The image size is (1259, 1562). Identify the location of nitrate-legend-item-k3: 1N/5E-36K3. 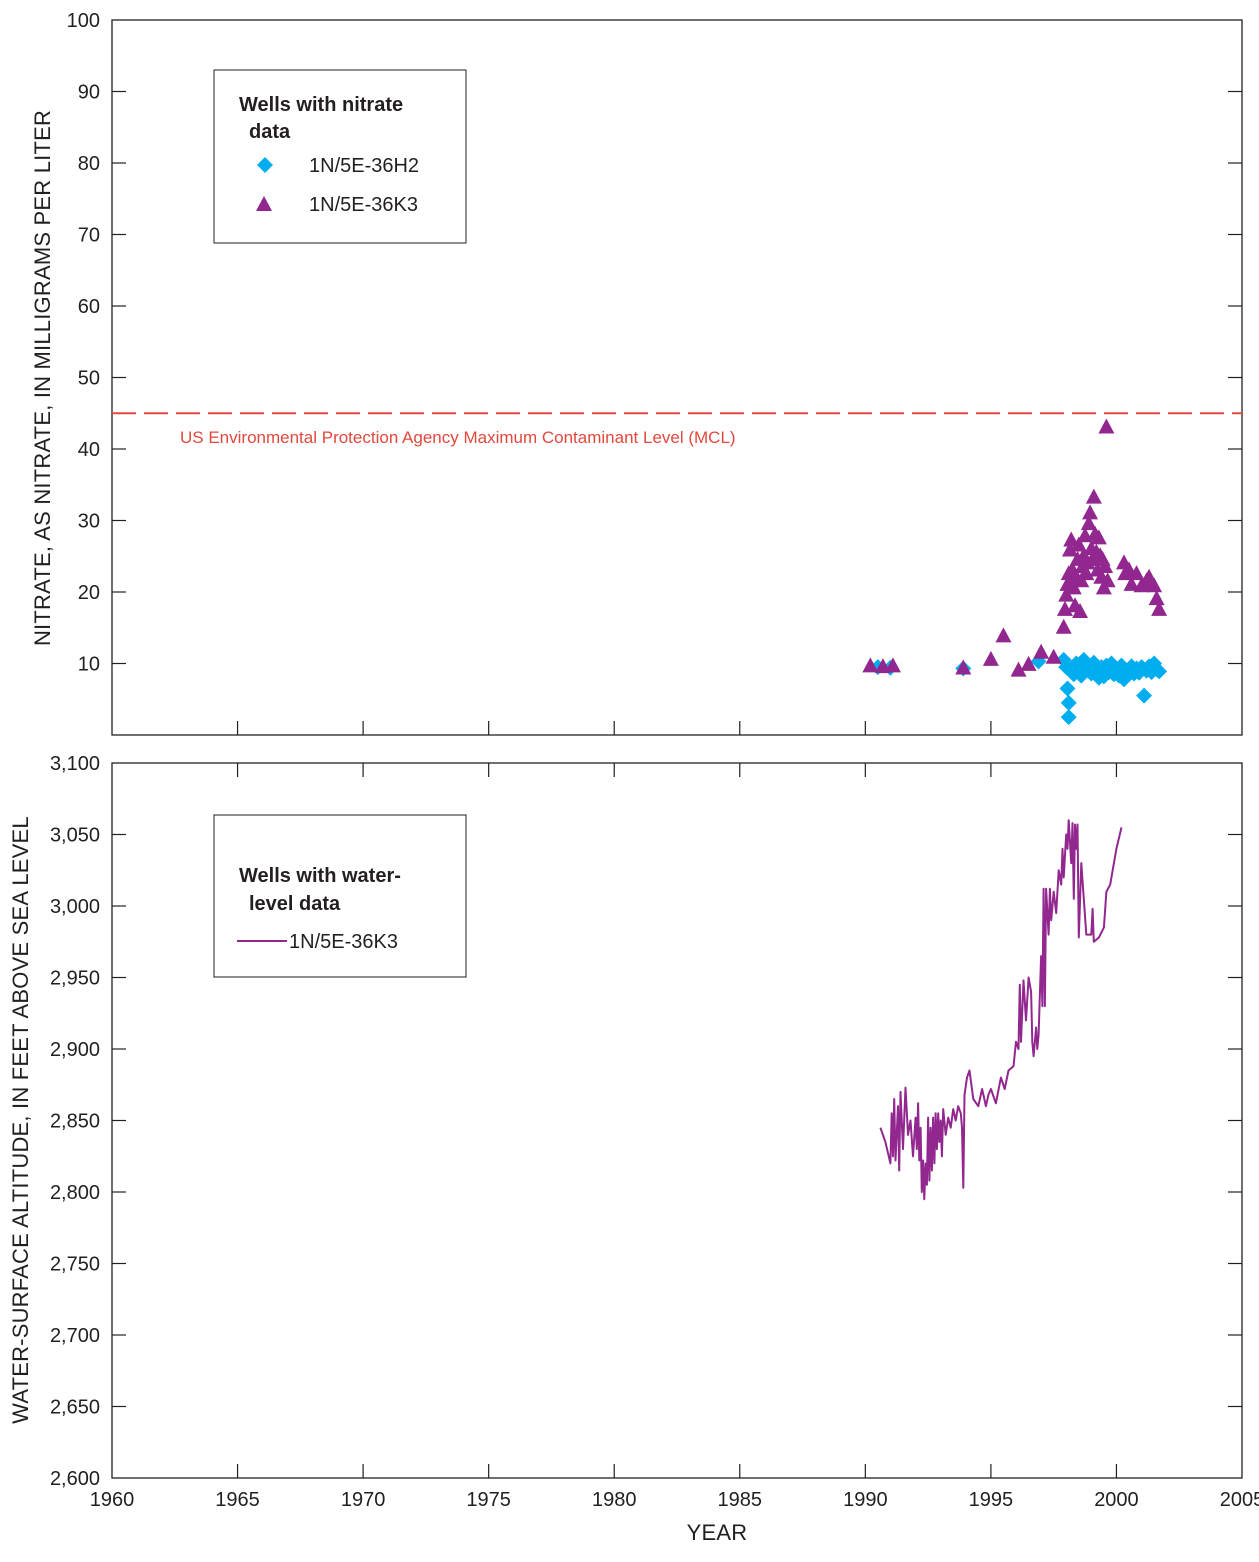
(363, 205).